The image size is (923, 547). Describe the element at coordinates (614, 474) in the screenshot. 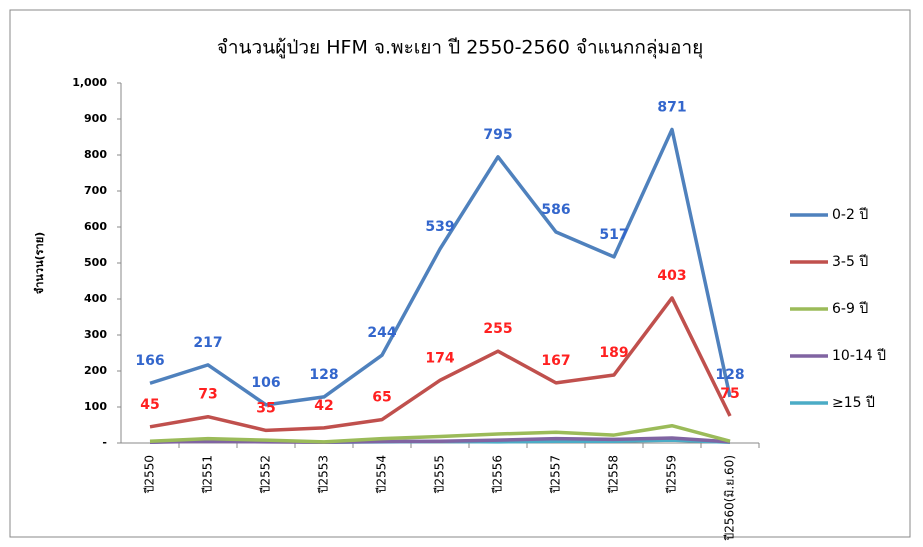

I see `x-tick-label: ปี2558` at that location.